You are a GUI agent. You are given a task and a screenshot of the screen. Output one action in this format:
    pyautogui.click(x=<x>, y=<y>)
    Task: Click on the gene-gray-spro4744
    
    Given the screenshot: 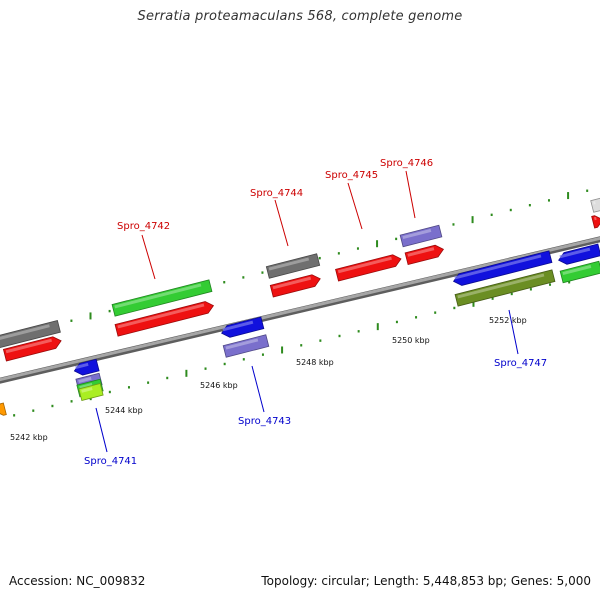 What is the action you would take?
    pyautogui.click(x=293, y=266)
    